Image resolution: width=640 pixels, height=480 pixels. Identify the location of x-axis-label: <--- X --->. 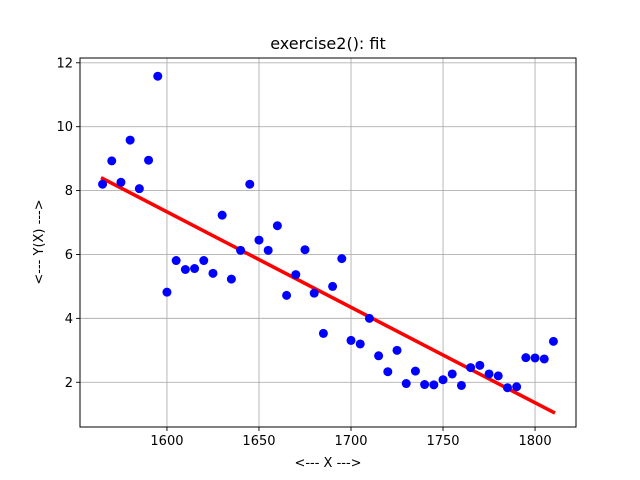
(327, 463).